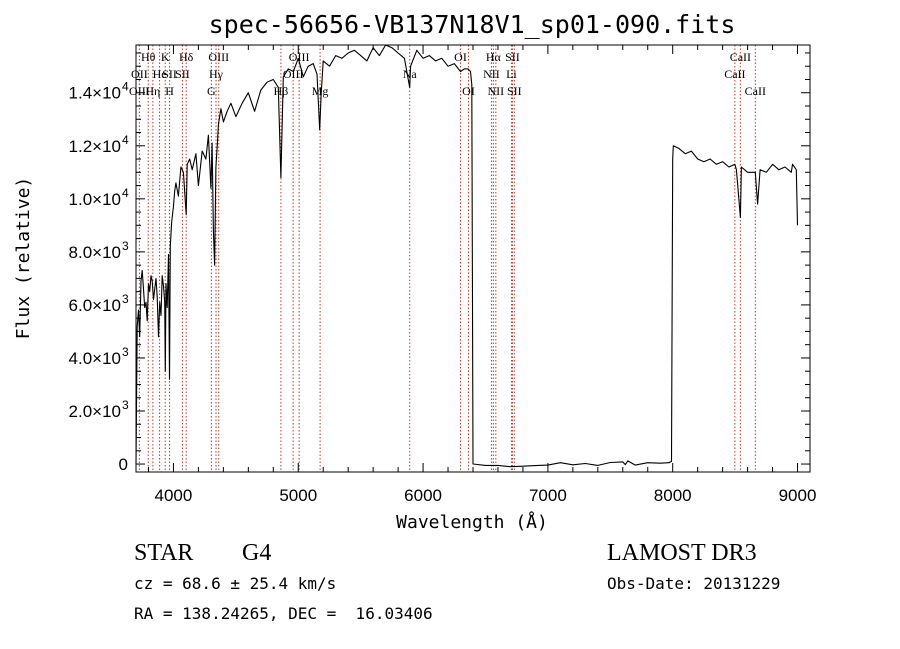 This screenshot has width=900, height=649. What do you see at coordinates (548, 495) in the screenshot?
I see `x-tick-label: 7000` at bounding box center [548, 495].